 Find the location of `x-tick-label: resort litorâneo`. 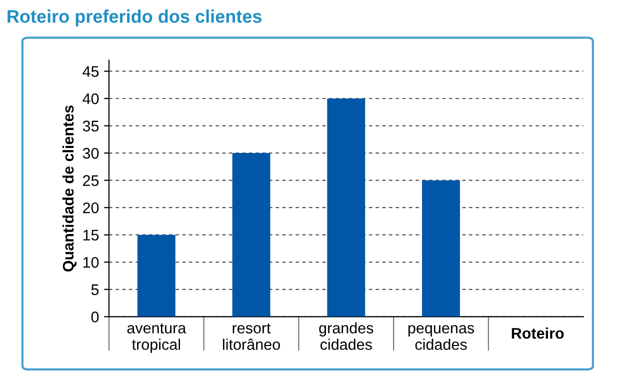

x-tick-label: resort litorâneo is located at coordinates (251, 336).